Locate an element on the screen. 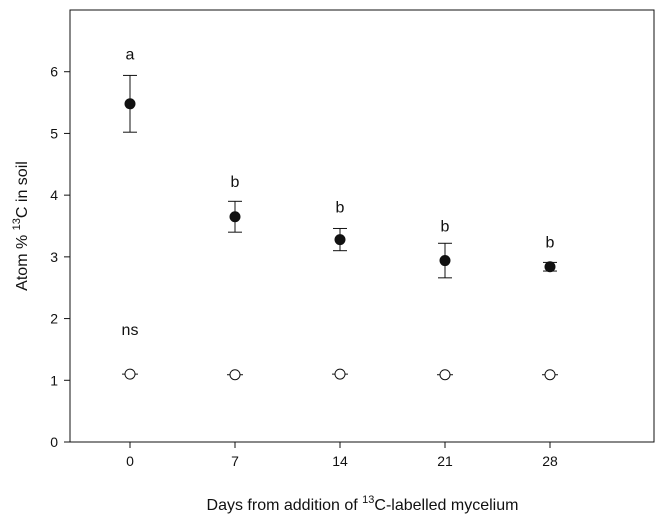 The width and height of the screenshot is (655, 517). significance-label: a is located at coordinates (130, 54).